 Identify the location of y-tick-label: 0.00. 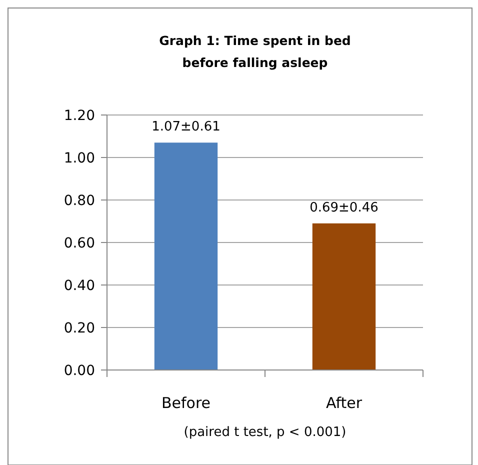
(79, 370).